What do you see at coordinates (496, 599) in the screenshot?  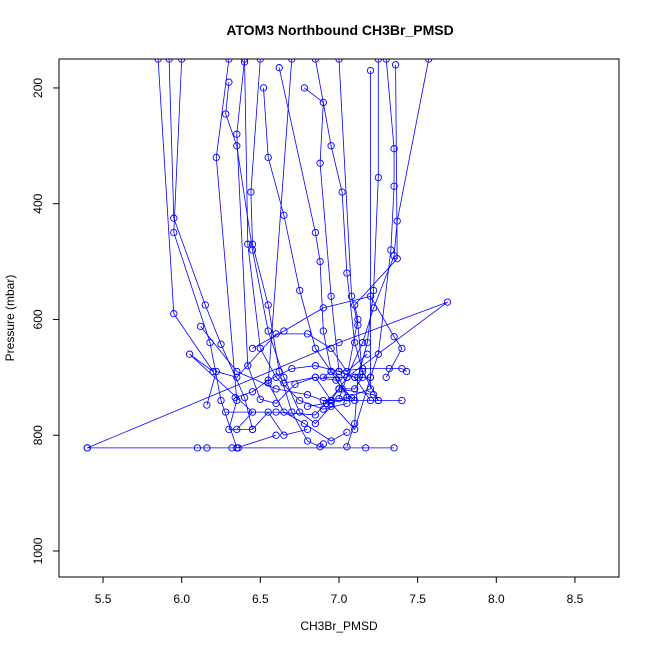 I see `x-tick-label: 8.0` at bounding box center [496, 599].